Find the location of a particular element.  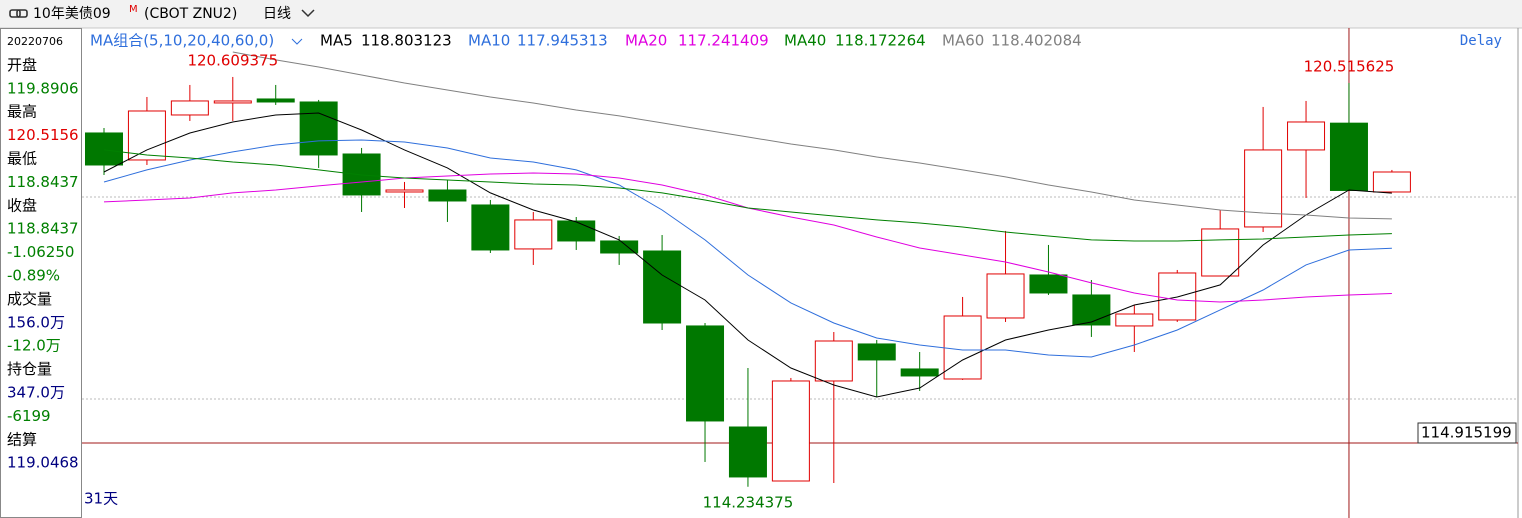

legend-value: 118.803123 is located at coordinates (406, 41).